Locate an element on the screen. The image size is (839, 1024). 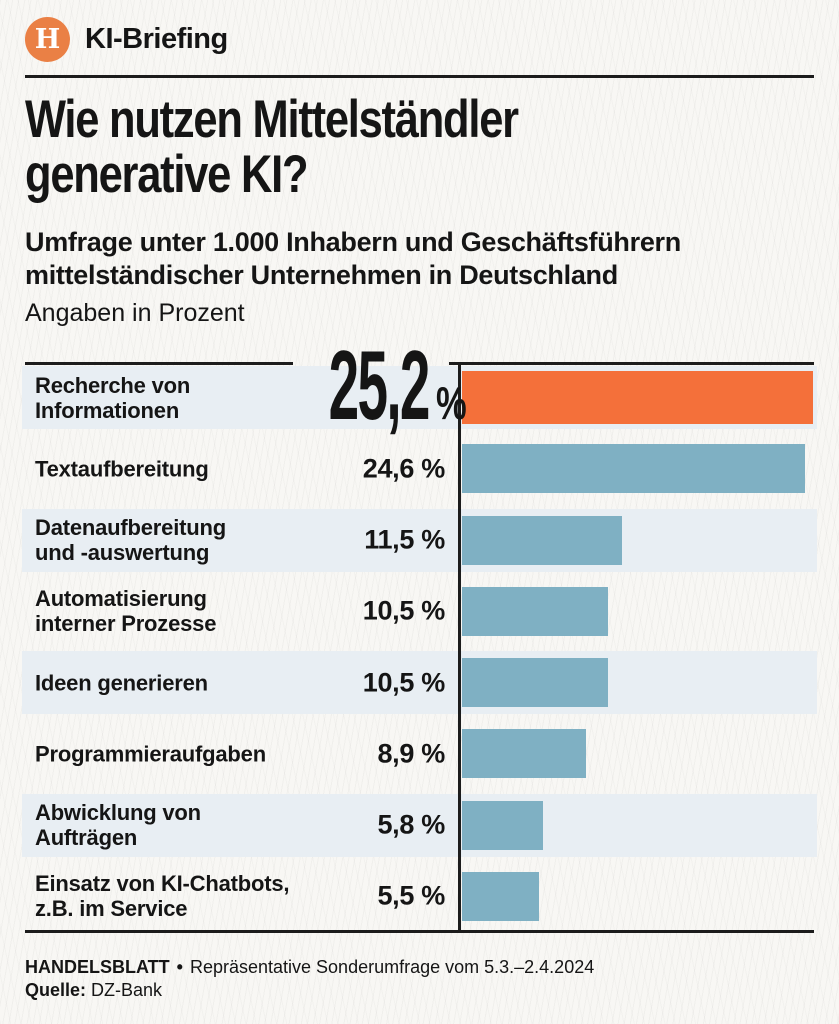
value-label: 11,5 % is located at coordinates (404, 539).